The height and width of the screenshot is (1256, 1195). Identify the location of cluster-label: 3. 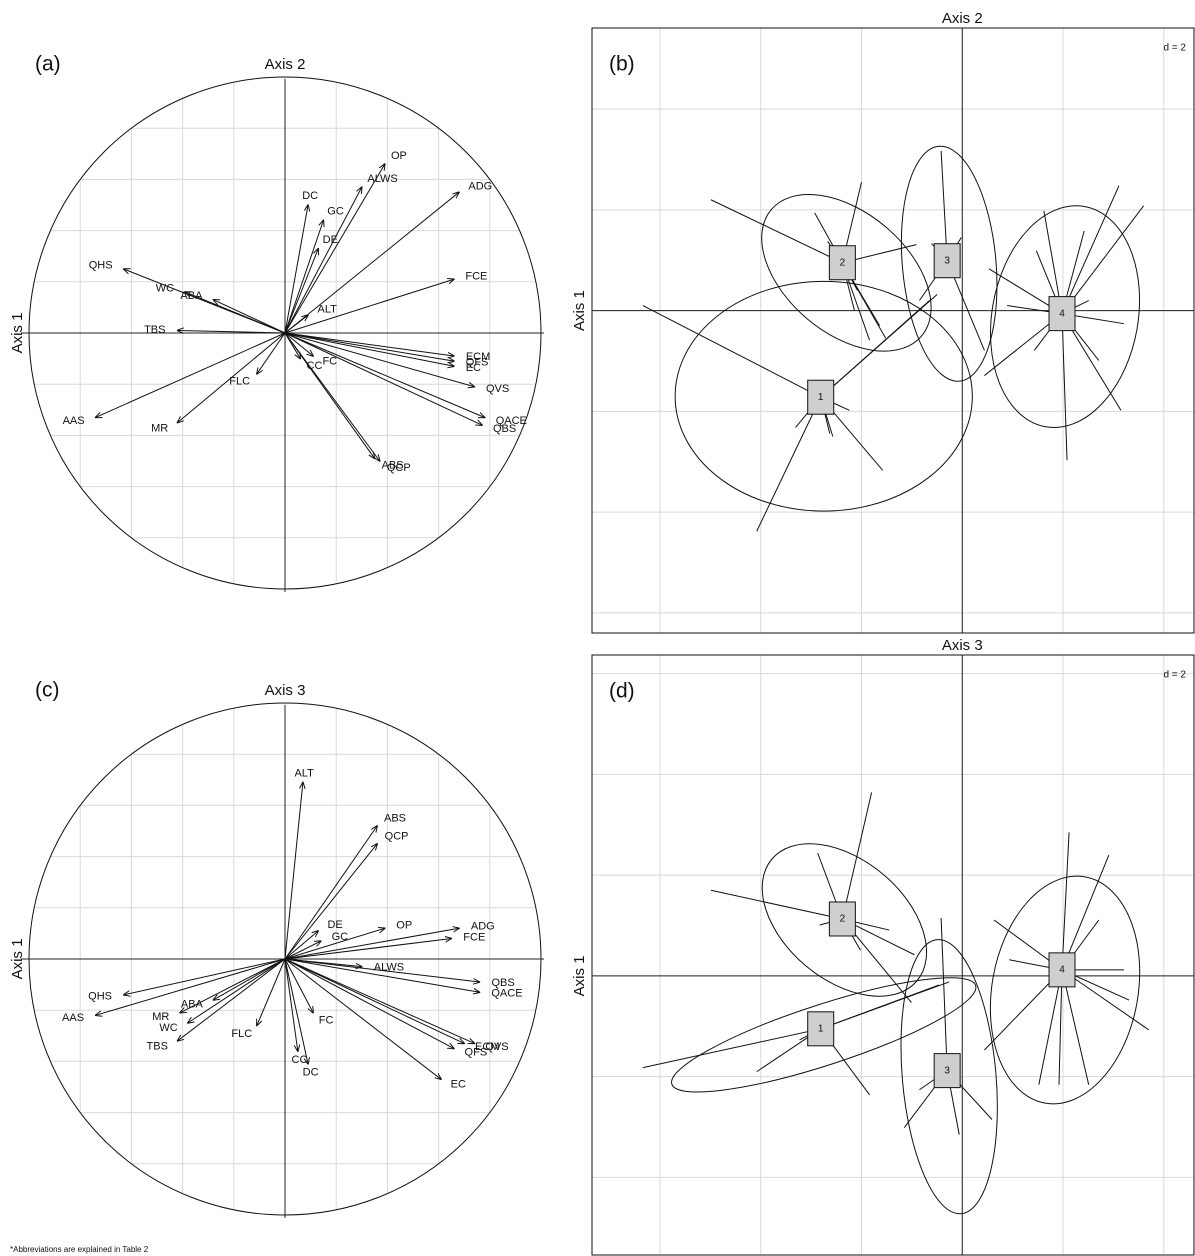
(947, 1070).